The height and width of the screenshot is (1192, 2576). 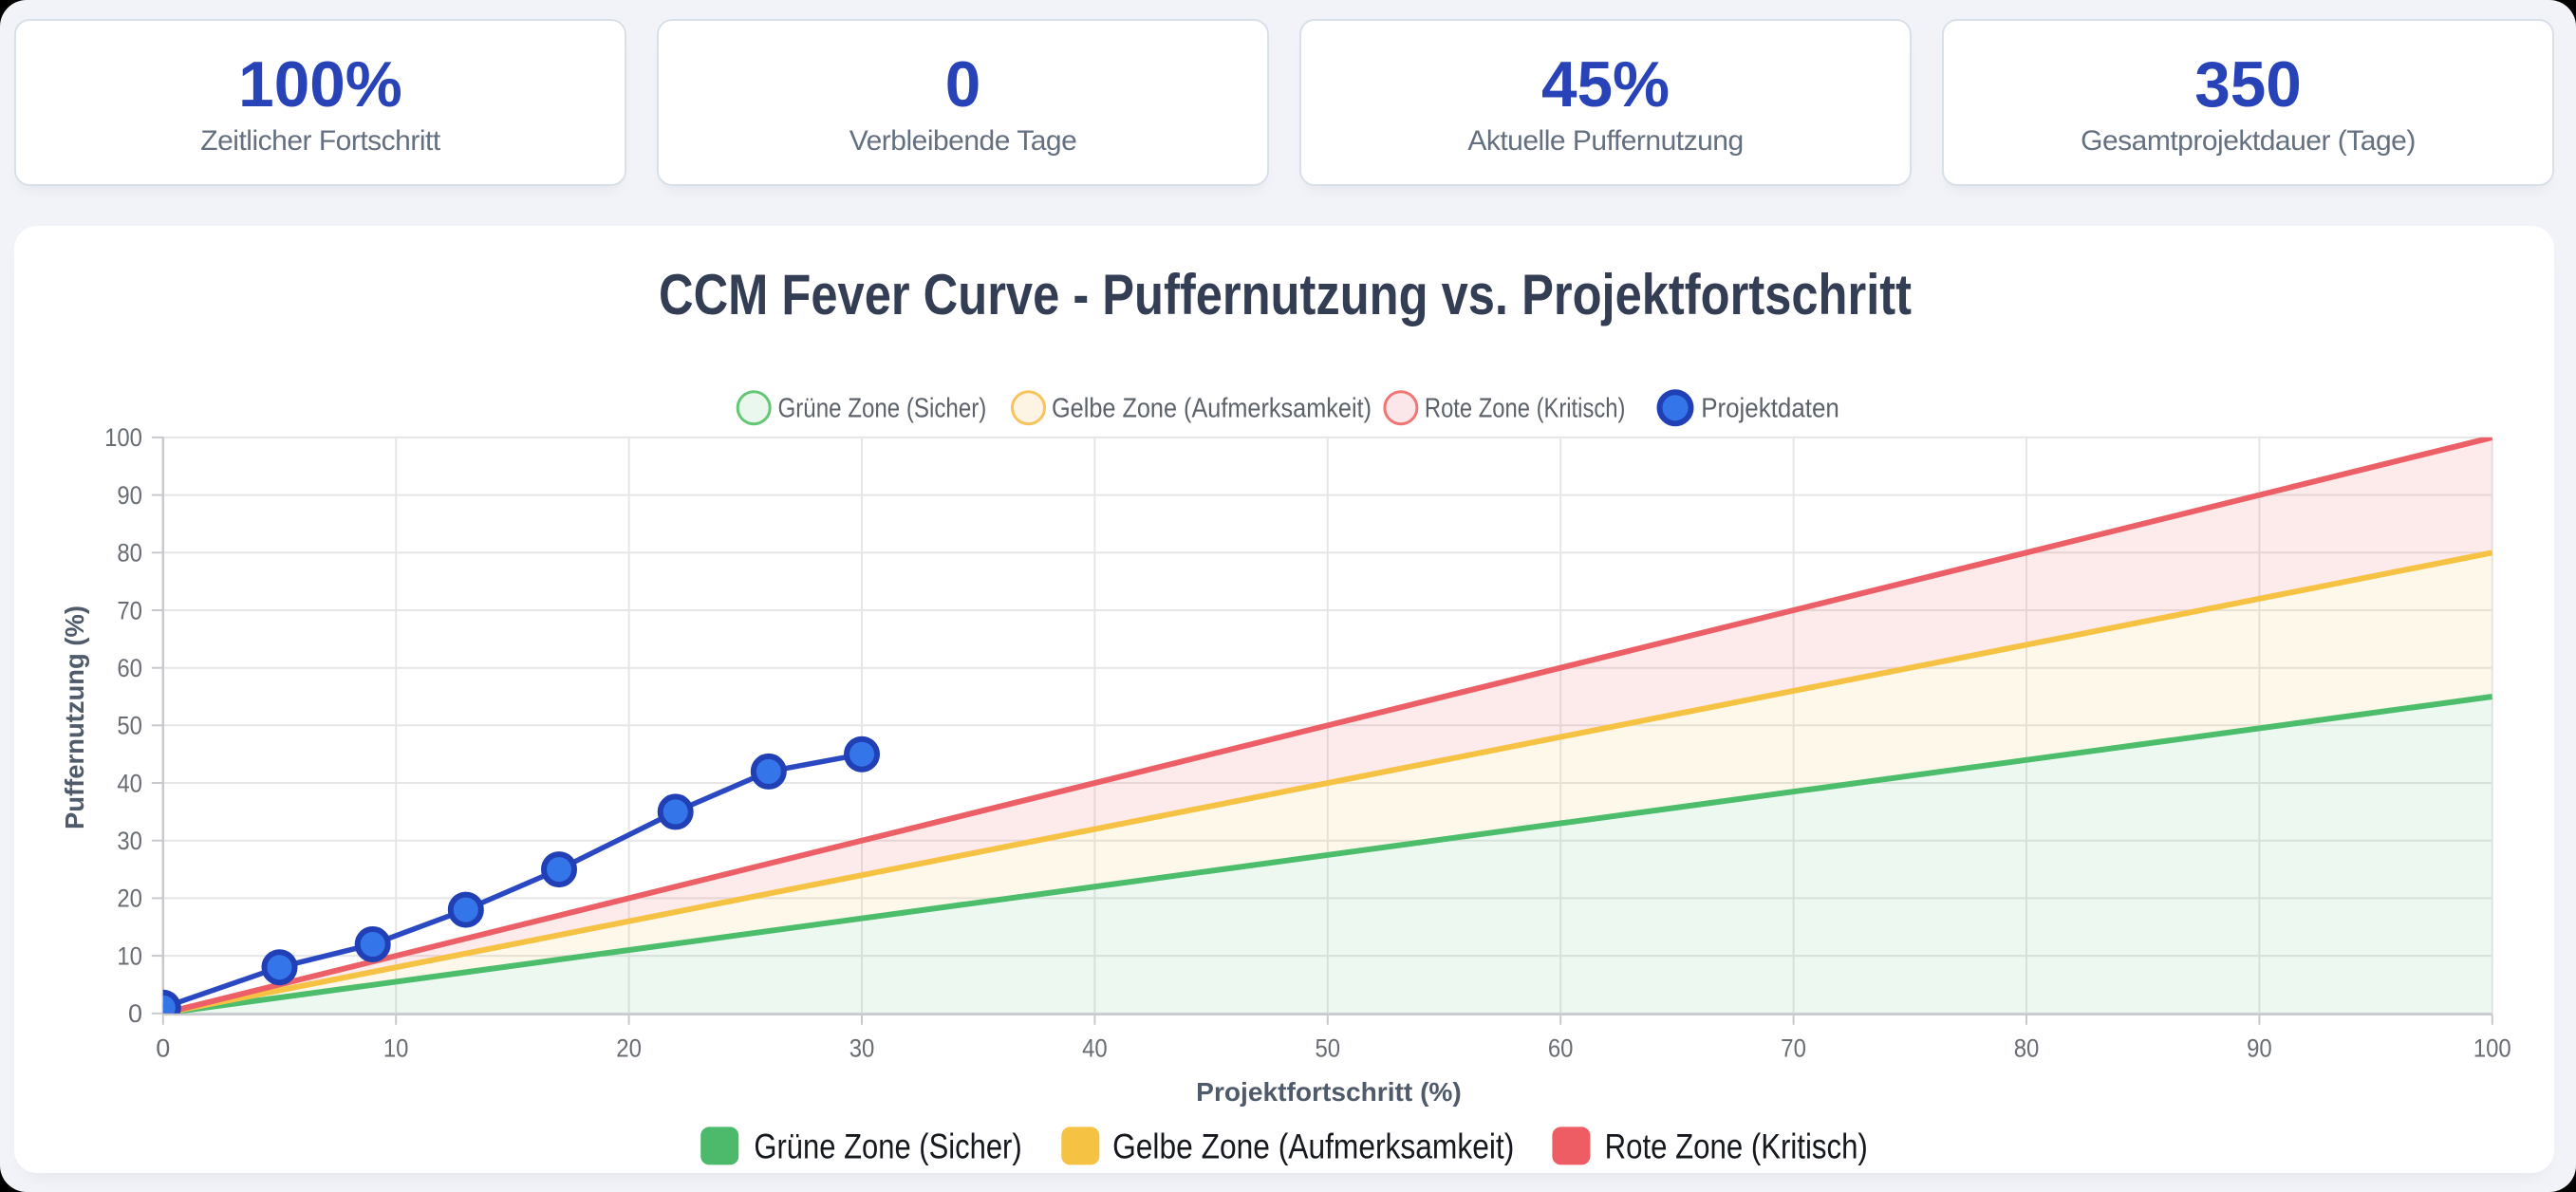 I want to click on svg-text: Puffernutzung (%), so click(x=74, y=717).